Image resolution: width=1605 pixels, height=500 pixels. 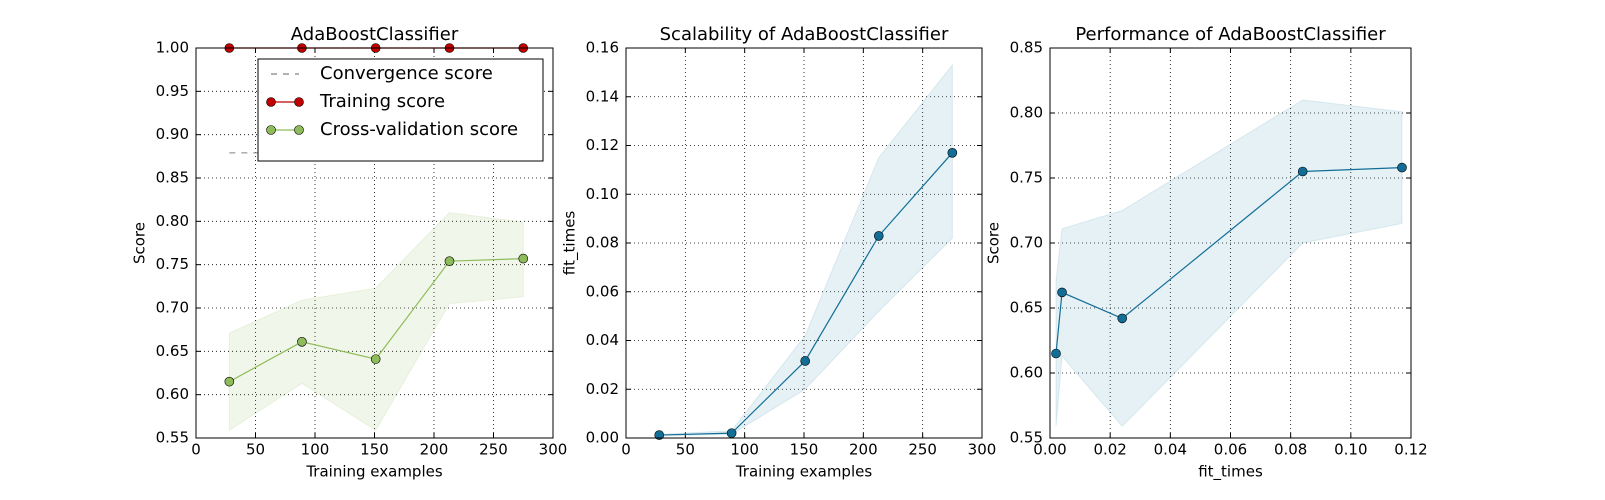 What do you see at coordinates (375, 34) in the screenshot?
I see `chart-title: AdaBoostClassifier` at bounding box center [375, 34].